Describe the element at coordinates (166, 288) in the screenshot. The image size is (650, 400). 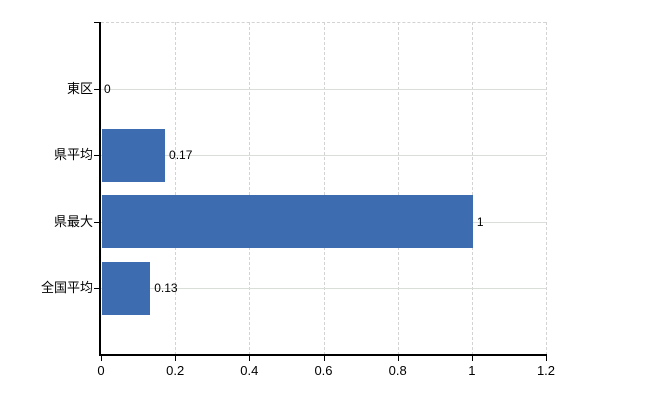
I see `bar-value-label: 0.13` at that location.